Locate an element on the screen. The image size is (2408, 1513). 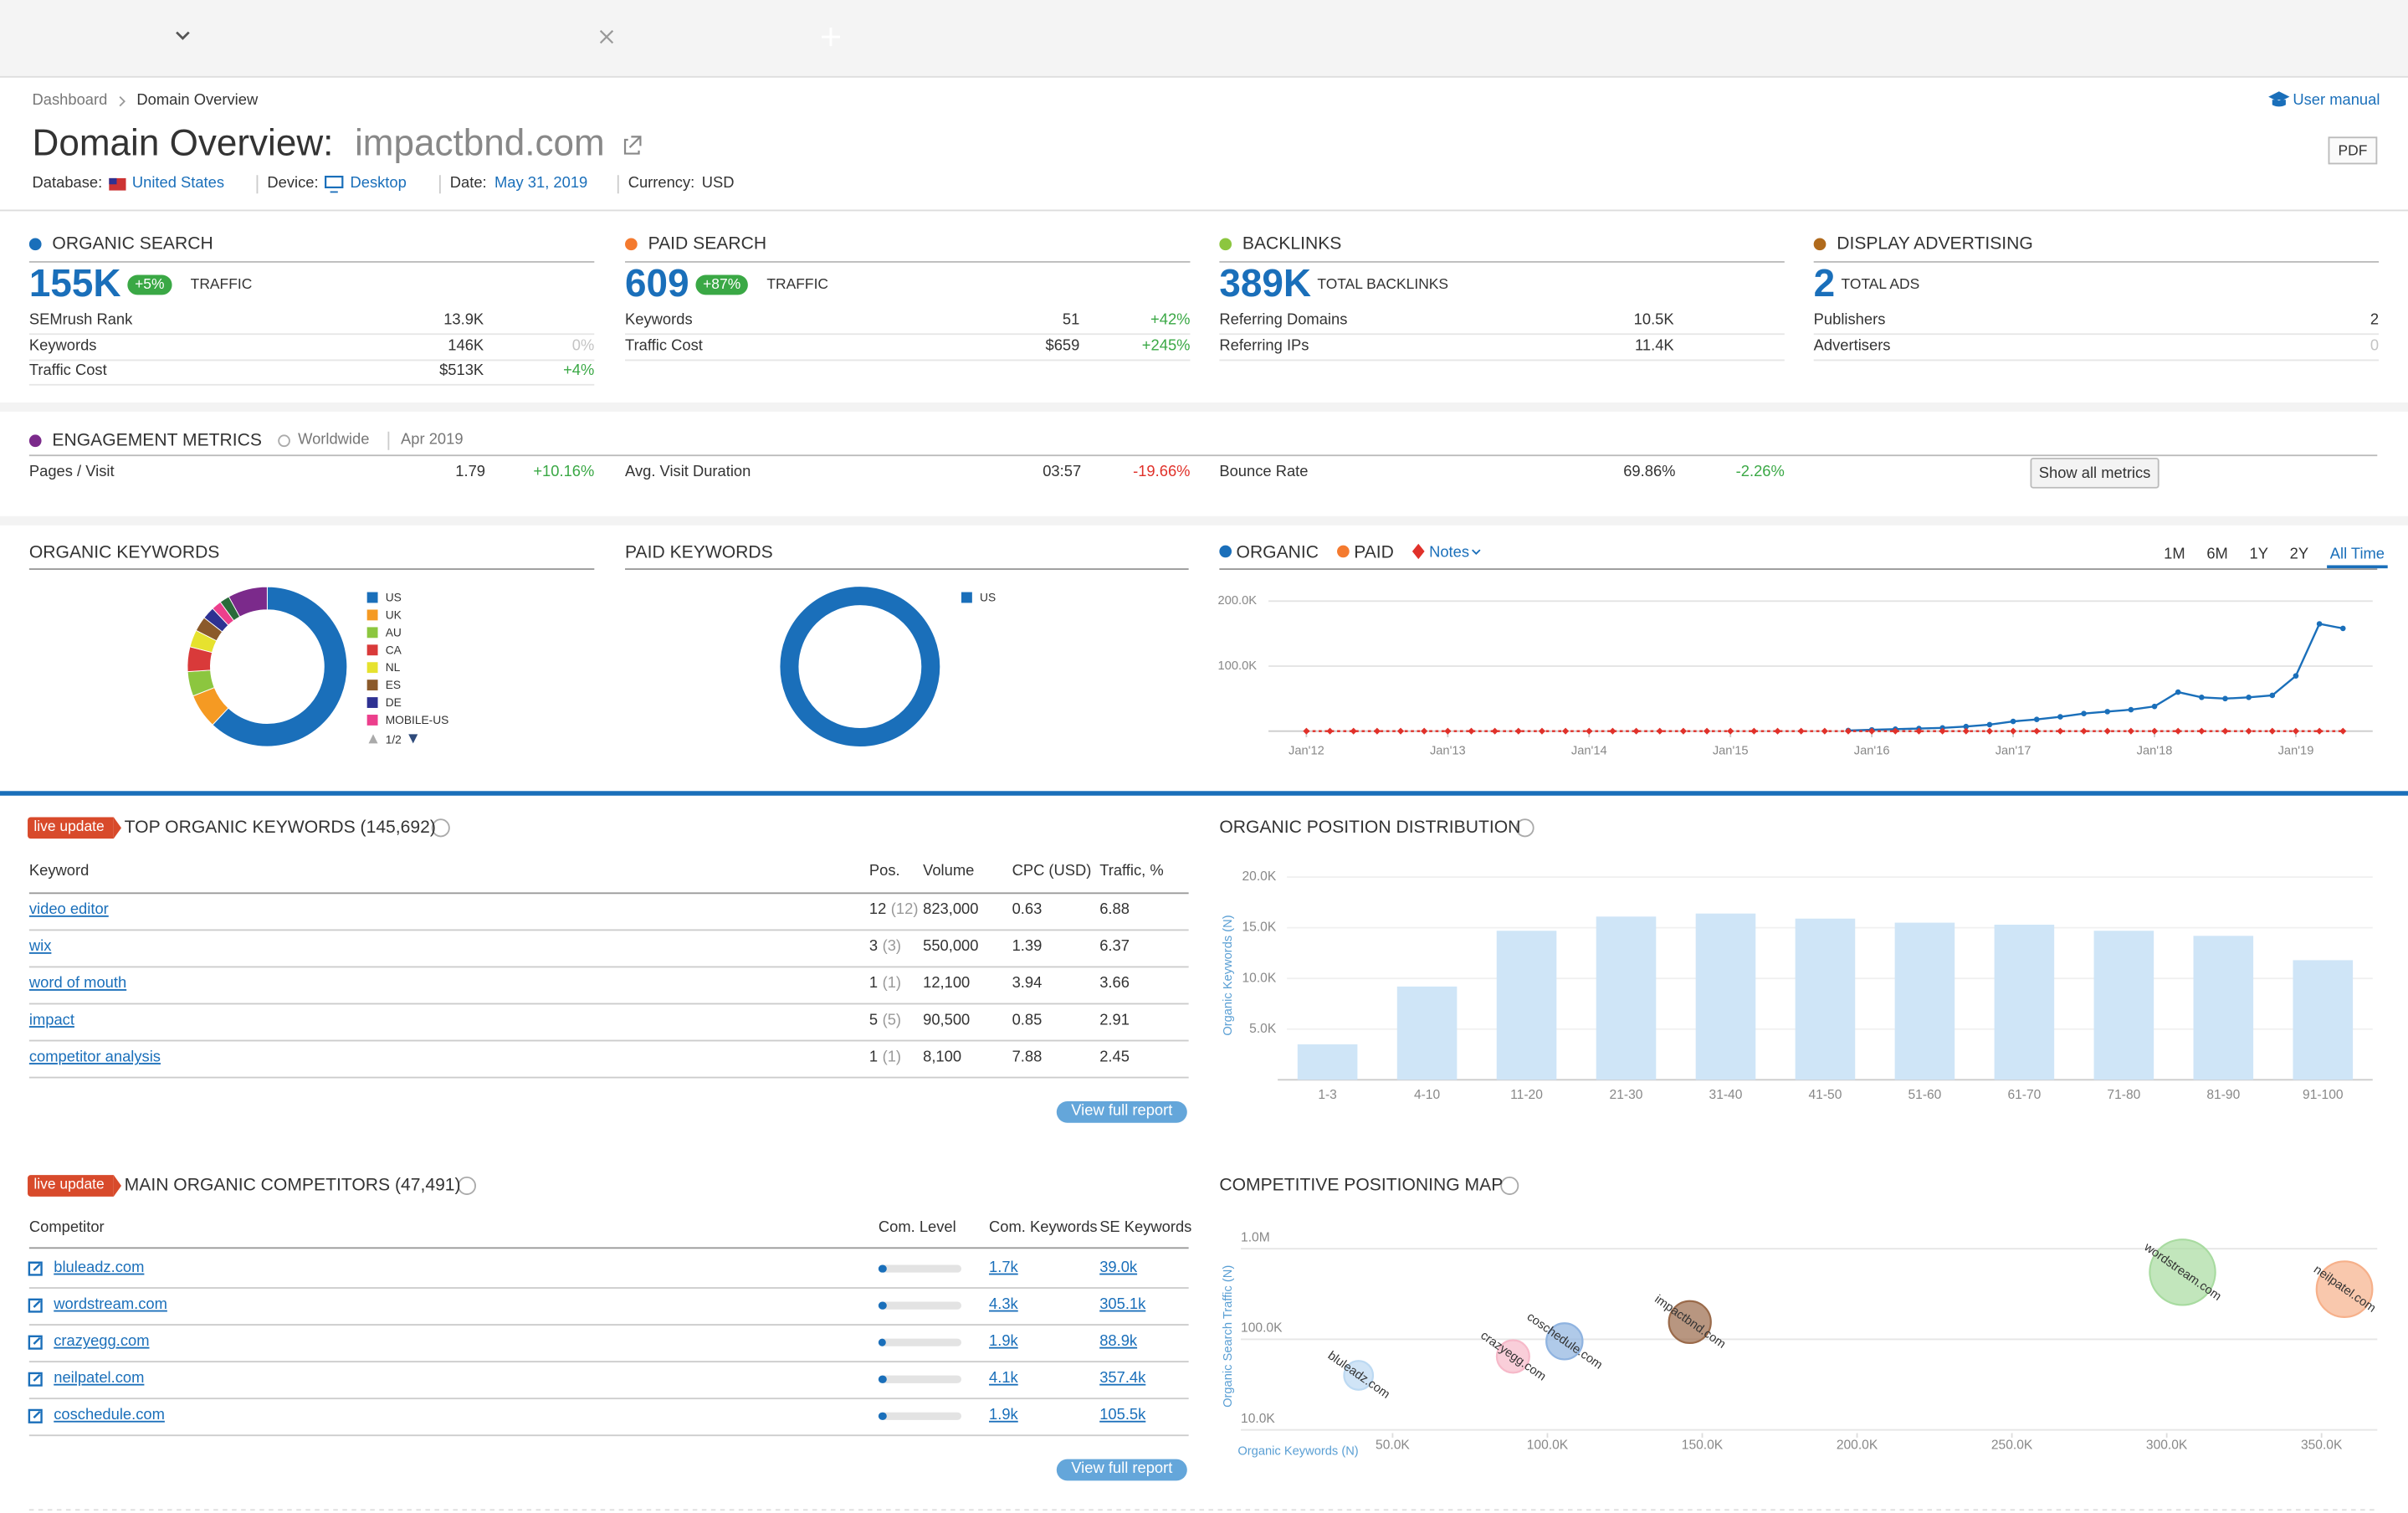
donut-segment is located at coordinates (860, 667).